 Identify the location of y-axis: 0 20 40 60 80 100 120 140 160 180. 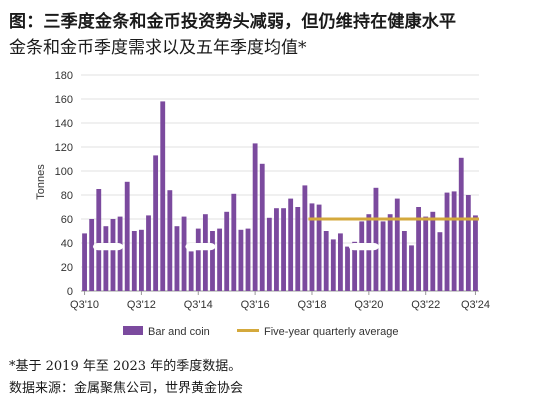
(64, 184).